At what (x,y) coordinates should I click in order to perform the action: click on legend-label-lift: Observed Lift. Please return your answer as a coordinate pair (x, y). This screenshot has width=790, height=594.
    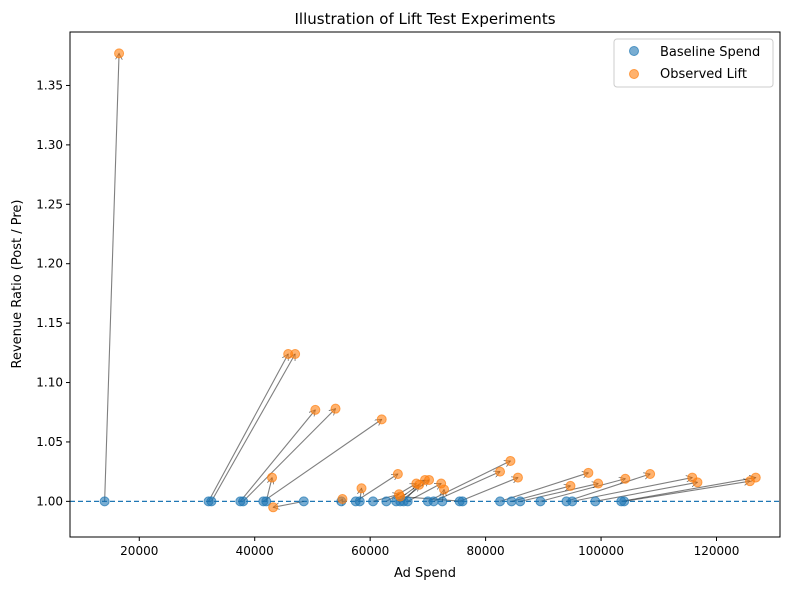
    Looking at the image, I should click on (703, 74).